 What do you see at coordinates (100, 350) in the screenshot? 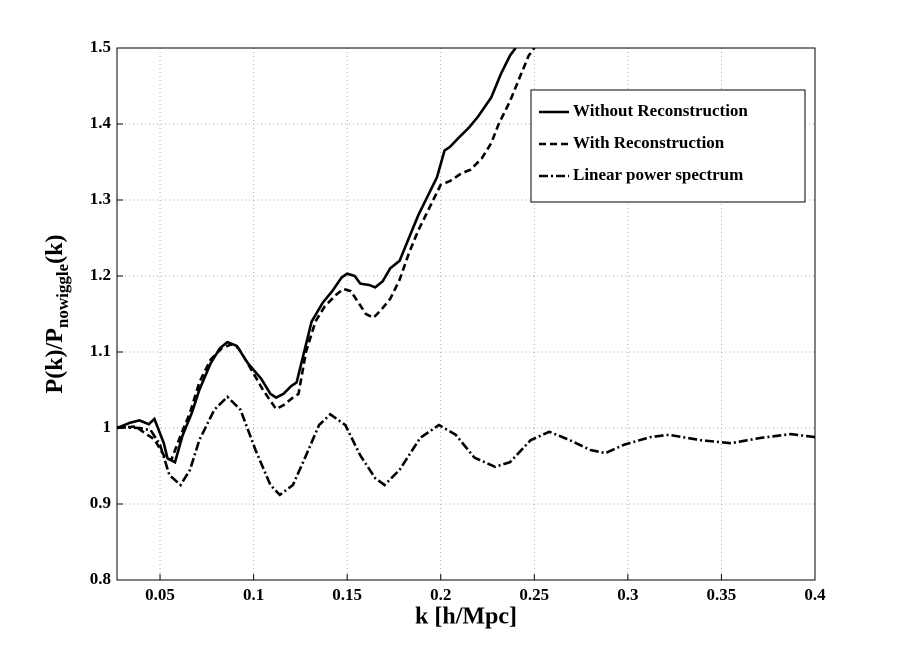
I see `y-tick-label: 1.1` at bounding box center [100, 350].